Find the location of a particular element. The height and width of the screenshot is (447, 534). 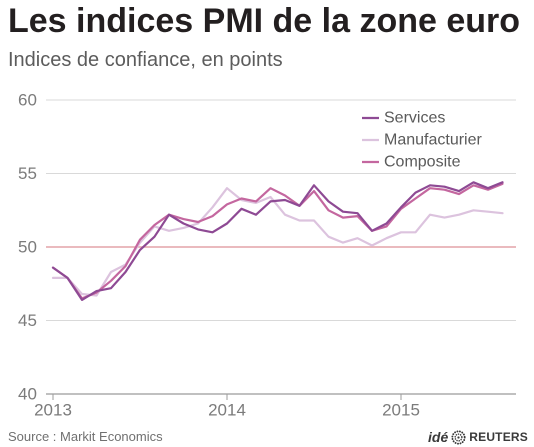

reuters-logo: idé REUTERS is located at coordinates (478, 437).